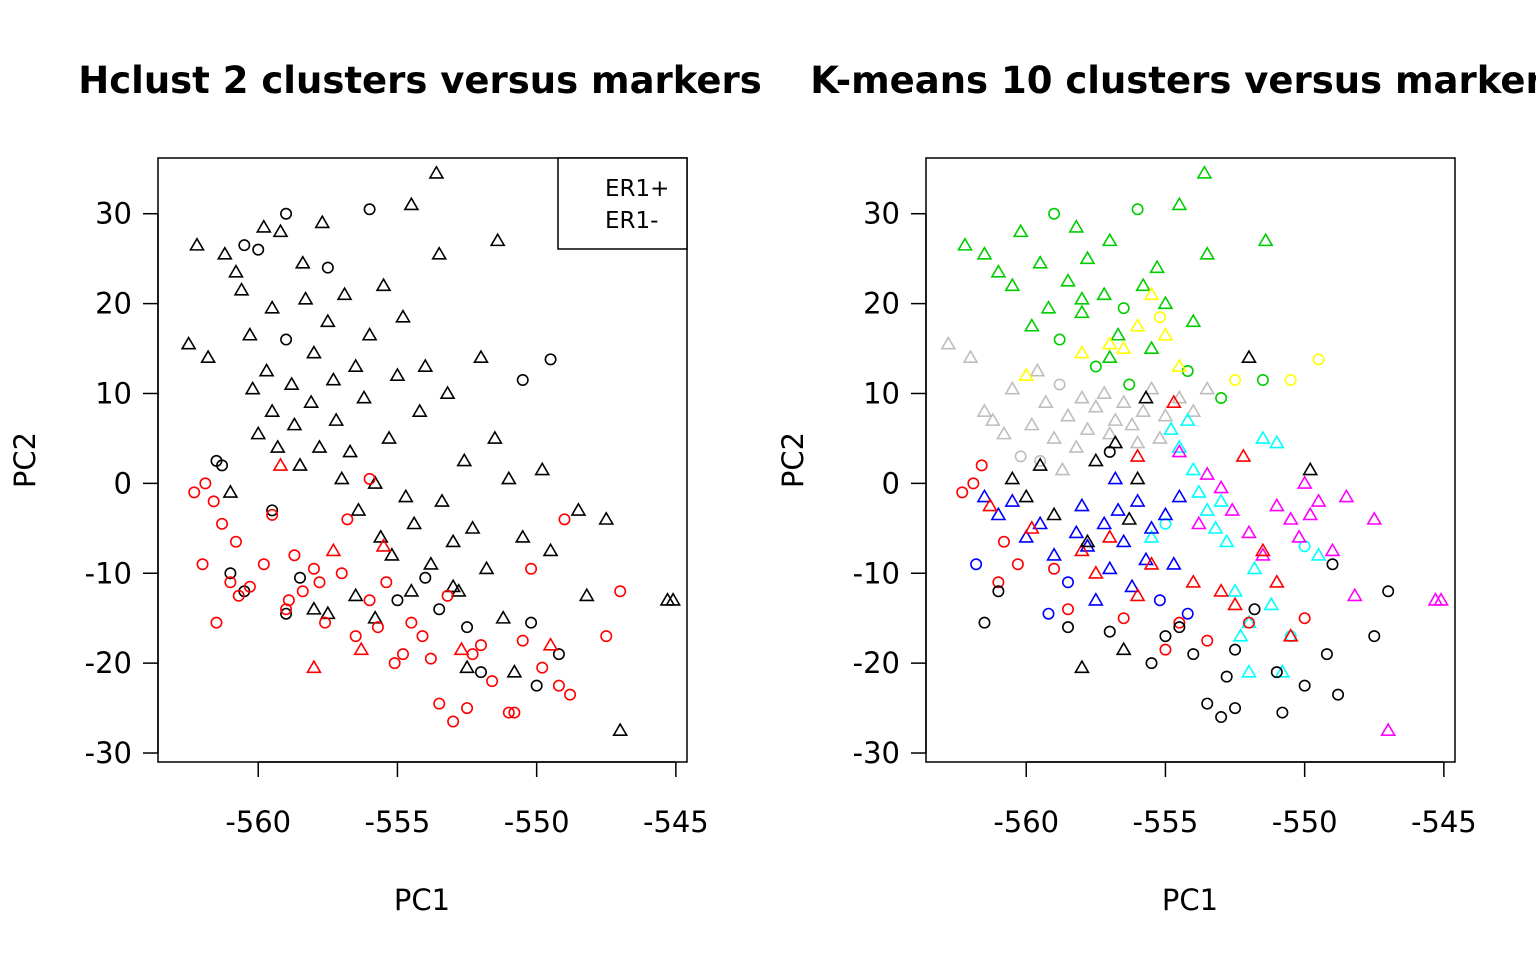  Describe the element at coordinates (123, 483) in the screenshot. I see `y-tick-label: 0` at that location.